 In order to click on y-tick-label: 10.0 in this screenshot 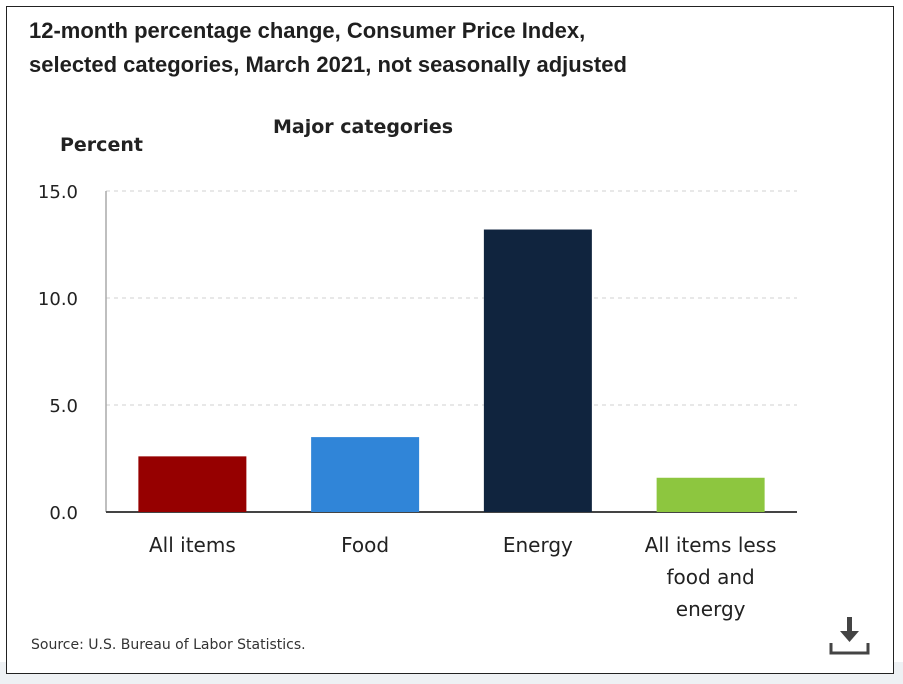, I will do `click(58, 299)`.